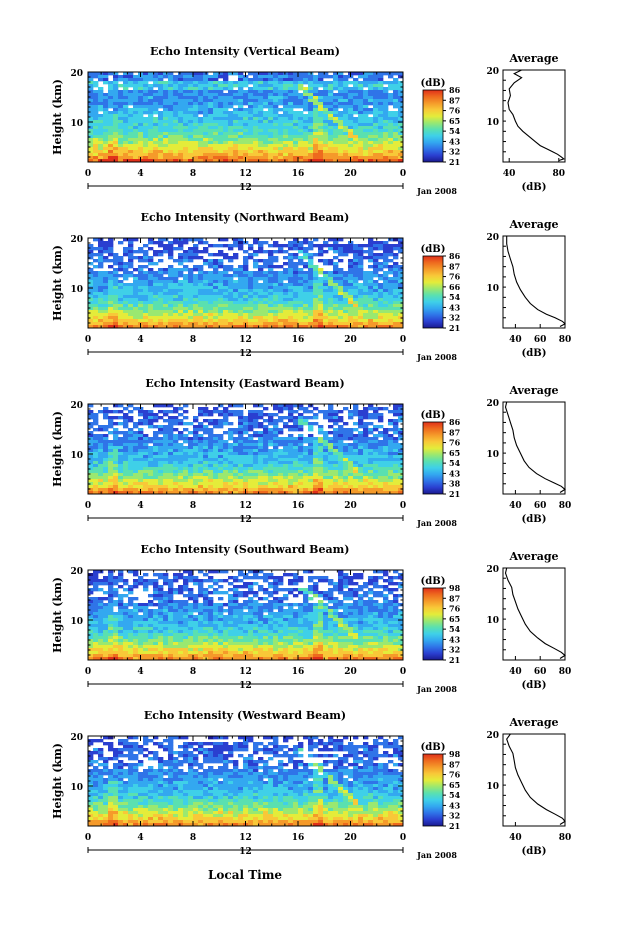 Image resolution: width=620 pixels, height=929 pixels. What do you see at coordinates (140, 340) in the screenshot?
I see `x-tick-label: 4` at bounding box center [140, 340].